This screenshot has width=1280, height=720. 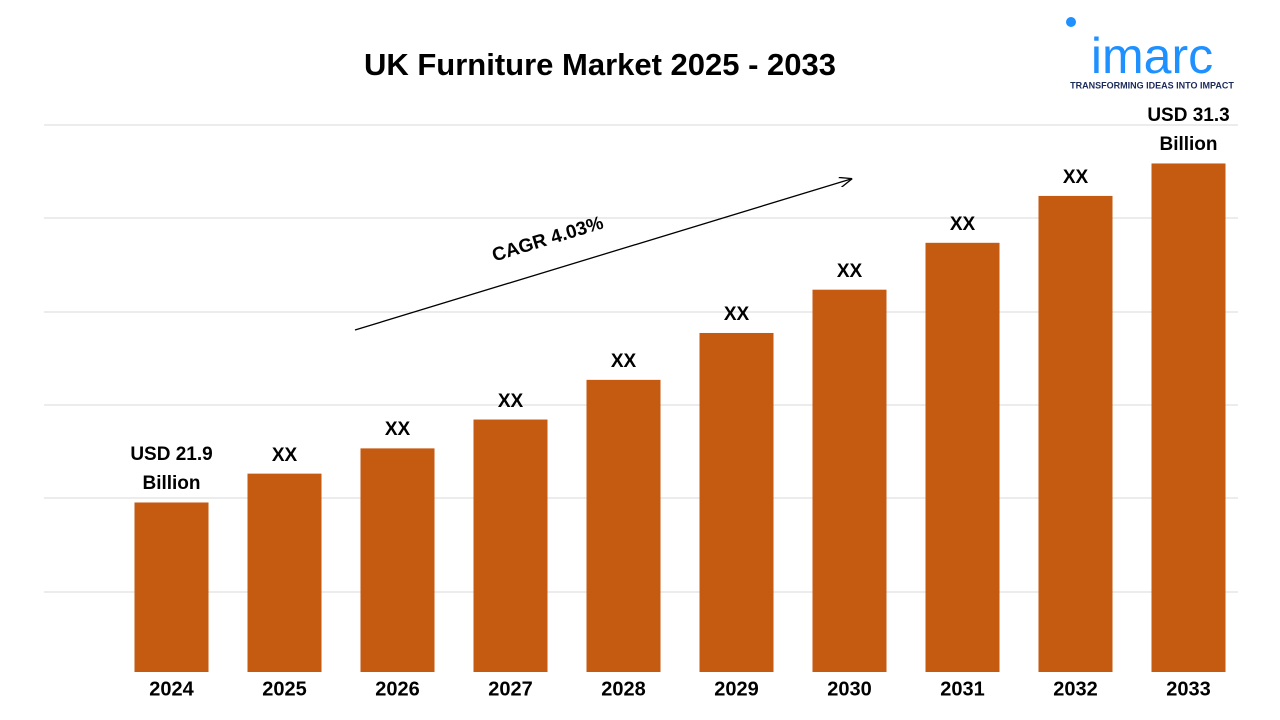 What do you see at coordinates (1188, 130) in the screenshot?
I see `value-label: USD 31.3 Billion` at bounding box center [1188, 130].